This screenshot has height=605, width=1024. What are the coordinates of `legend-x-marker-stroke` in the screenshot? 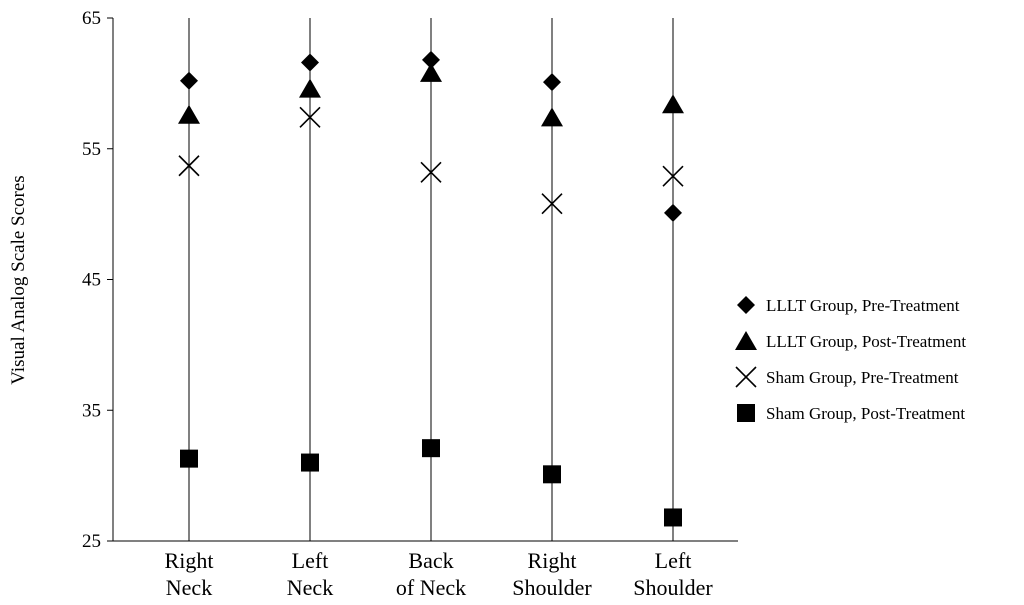 It's located at (746, 377).